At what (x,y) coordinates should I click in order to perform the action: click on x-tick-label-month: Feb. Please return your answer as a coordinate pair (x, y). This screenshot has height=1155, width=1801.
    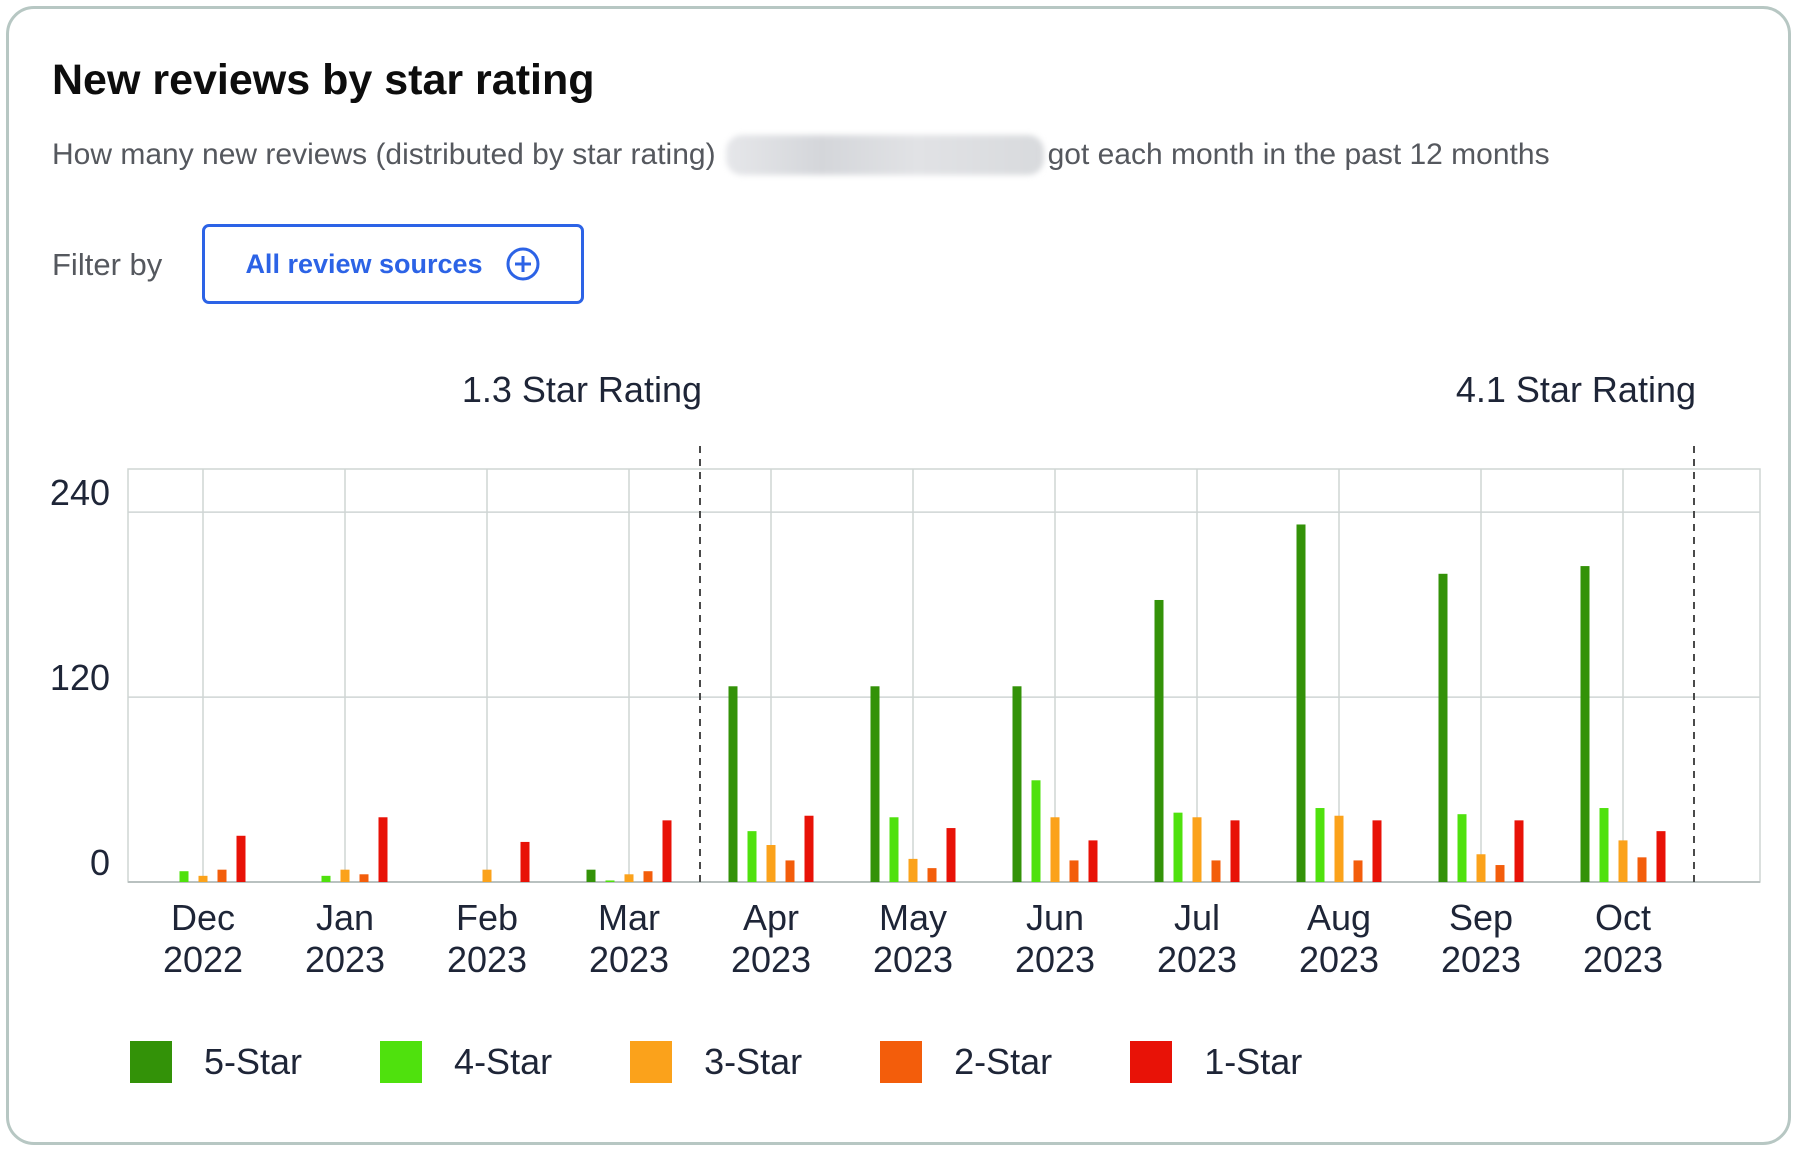
    Looking at the image, I should click on (487, 917).